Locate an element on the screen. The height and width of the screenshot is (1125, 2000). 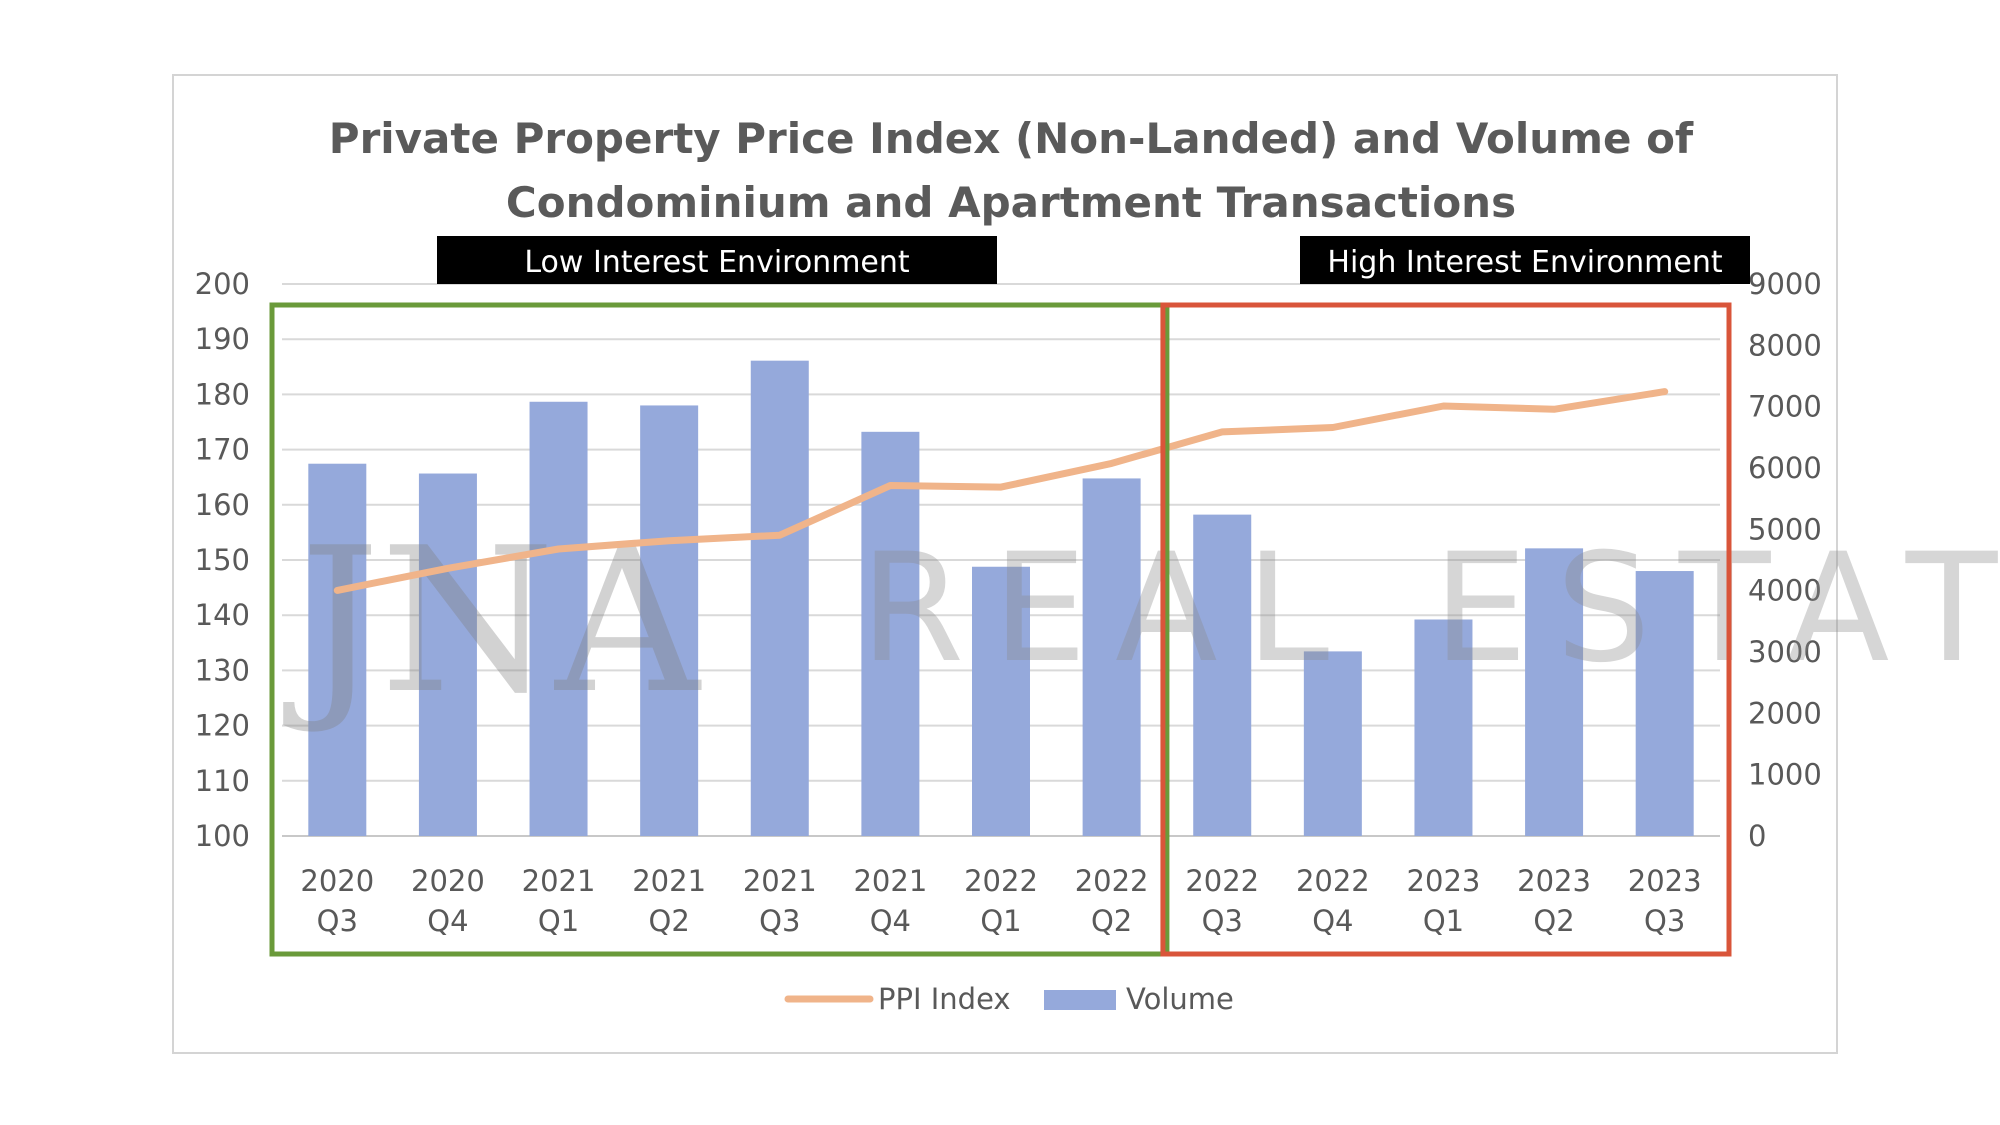
annotation-banner-label: High Interest Environment is located at coordinates (1524, 262).